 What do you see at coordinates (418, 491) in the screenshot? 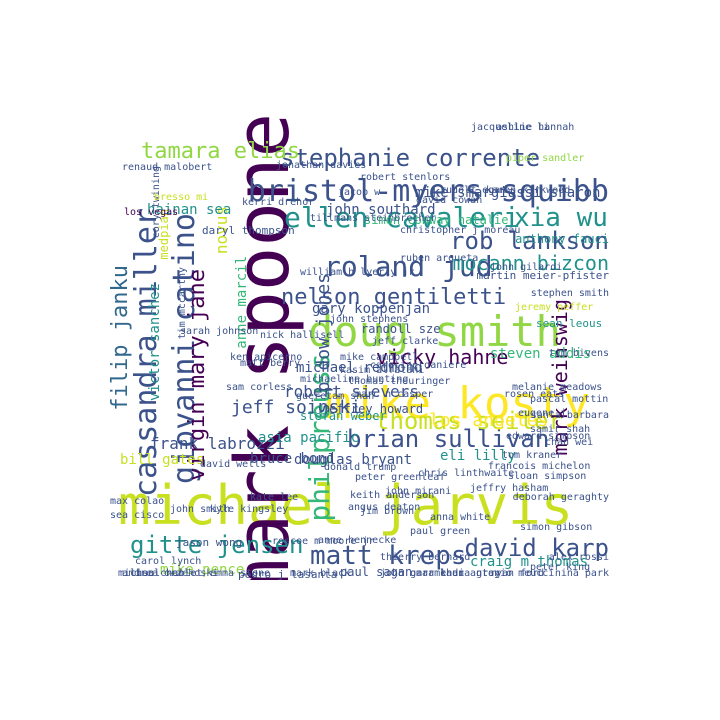
I see `cloud-word: john mirani` at bounding box center [418, 491].